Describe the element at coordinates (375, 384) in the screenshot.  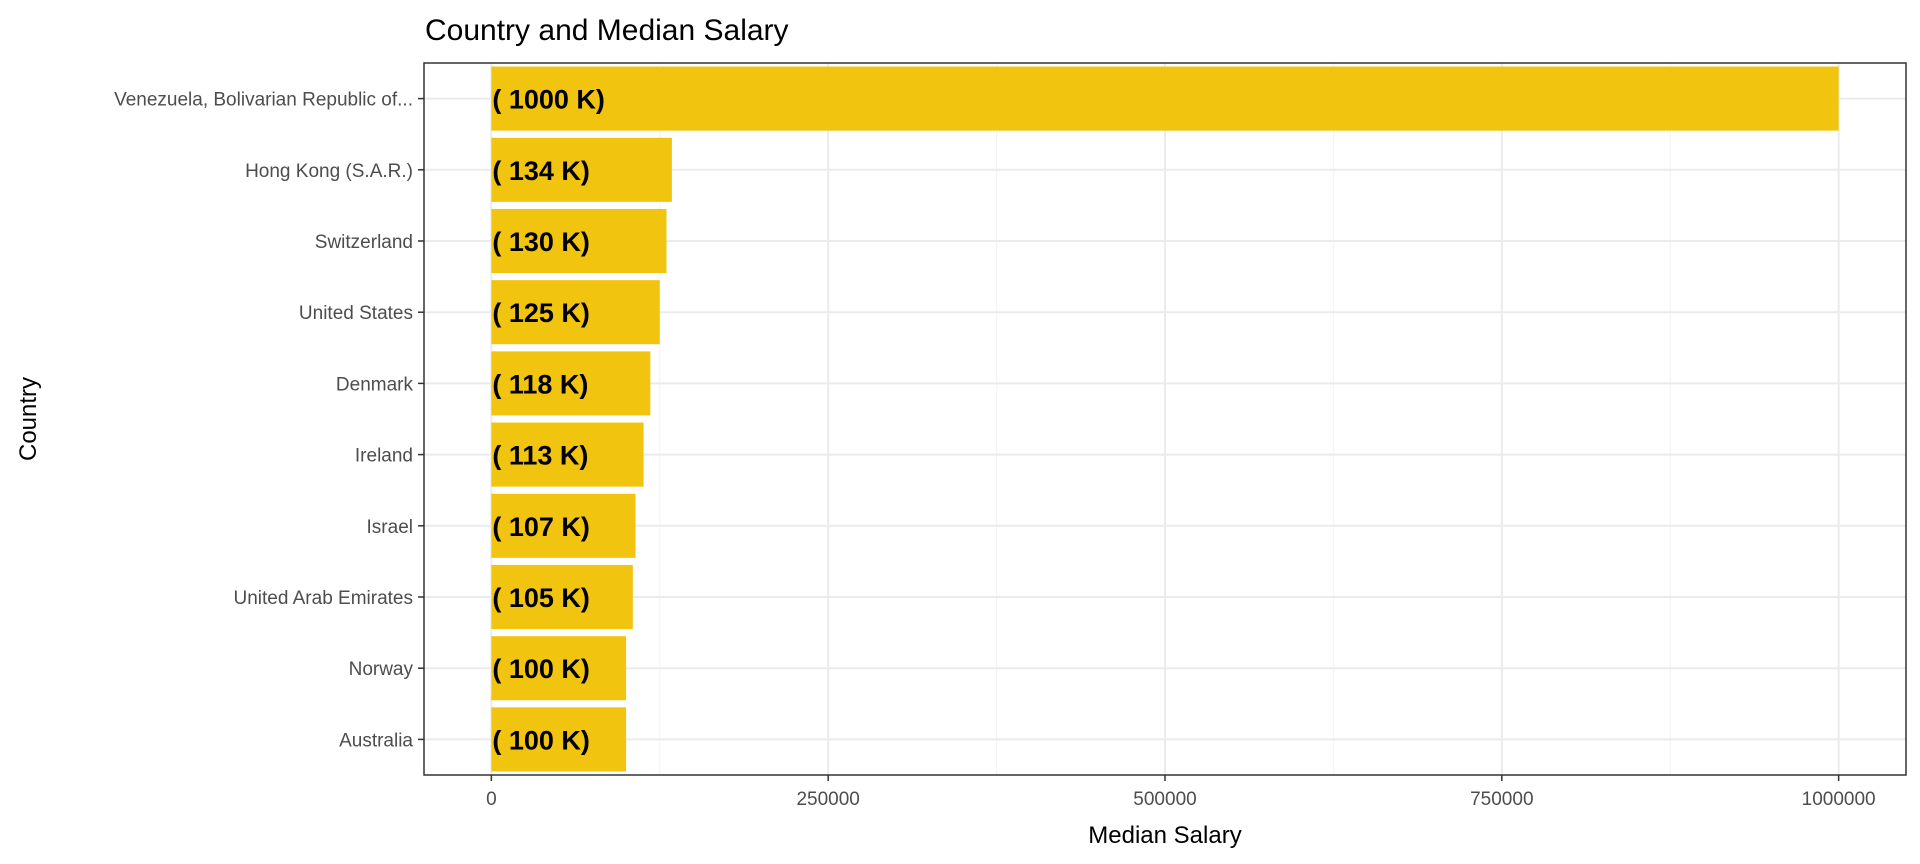
I see `y-tick-label: Denmark` at that location.